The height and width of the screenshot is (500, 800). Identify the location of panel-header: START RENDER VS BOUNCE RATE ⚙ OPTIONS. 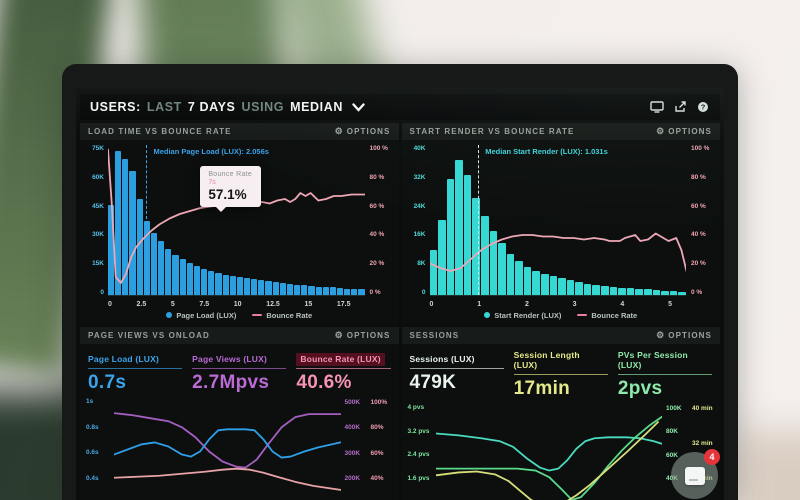
(560, 131).